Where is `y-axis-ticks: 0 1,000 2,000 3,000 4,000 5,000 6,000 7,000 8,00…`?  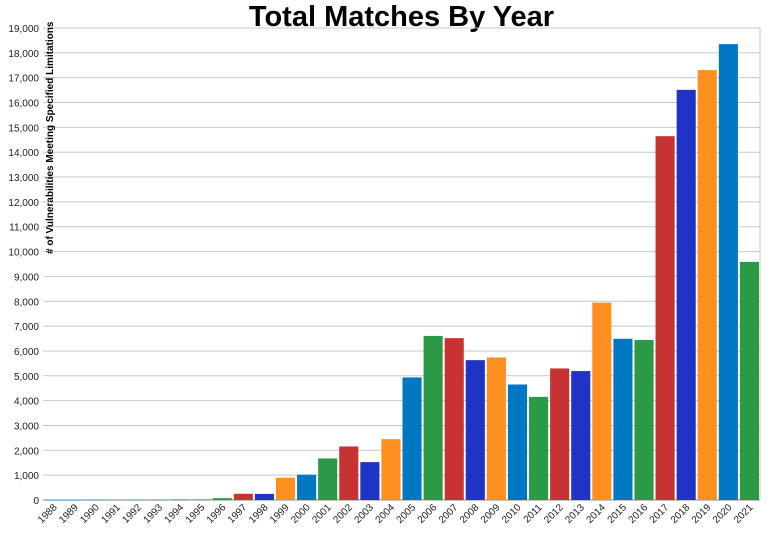
y-axis-ticks: 0 1,000 2,000 3,000 4,000 5,000 6,000 7,000 8,00… is located at coordinates (23, 265).